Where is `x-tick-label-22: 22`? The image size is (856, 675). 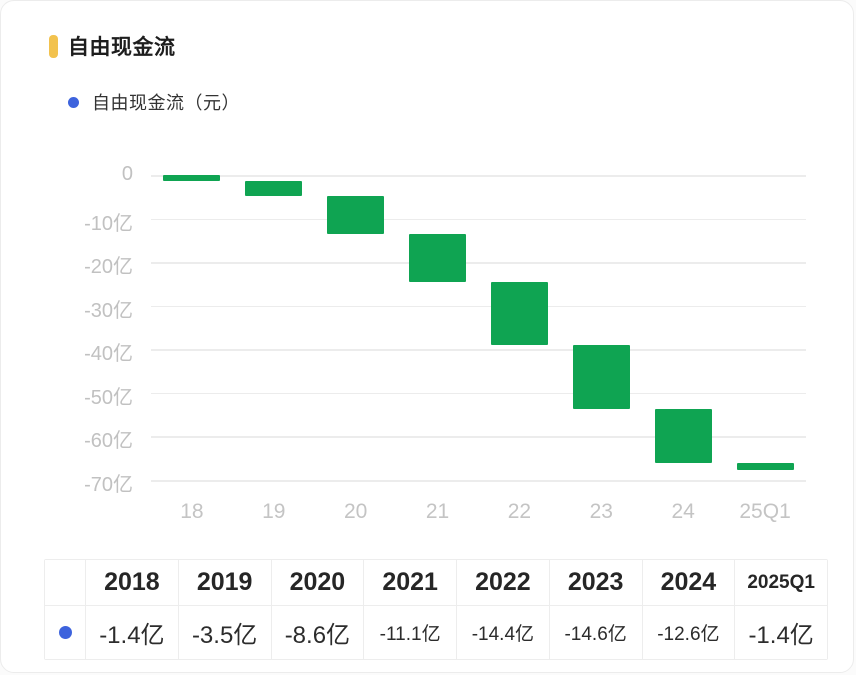
x-tick-label-22: 22 is located at coordinates (519, 511).